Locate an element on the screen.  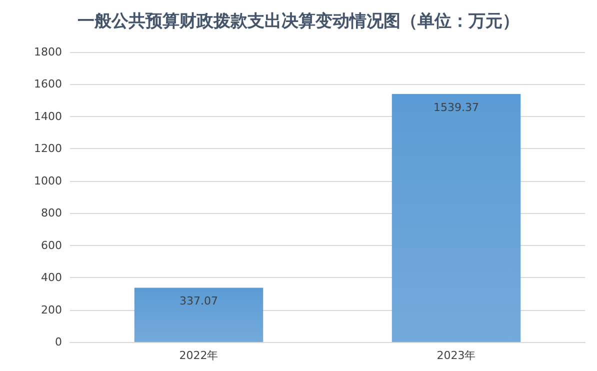
y-tick-label: 1600 is located at coordinates (48, 84).